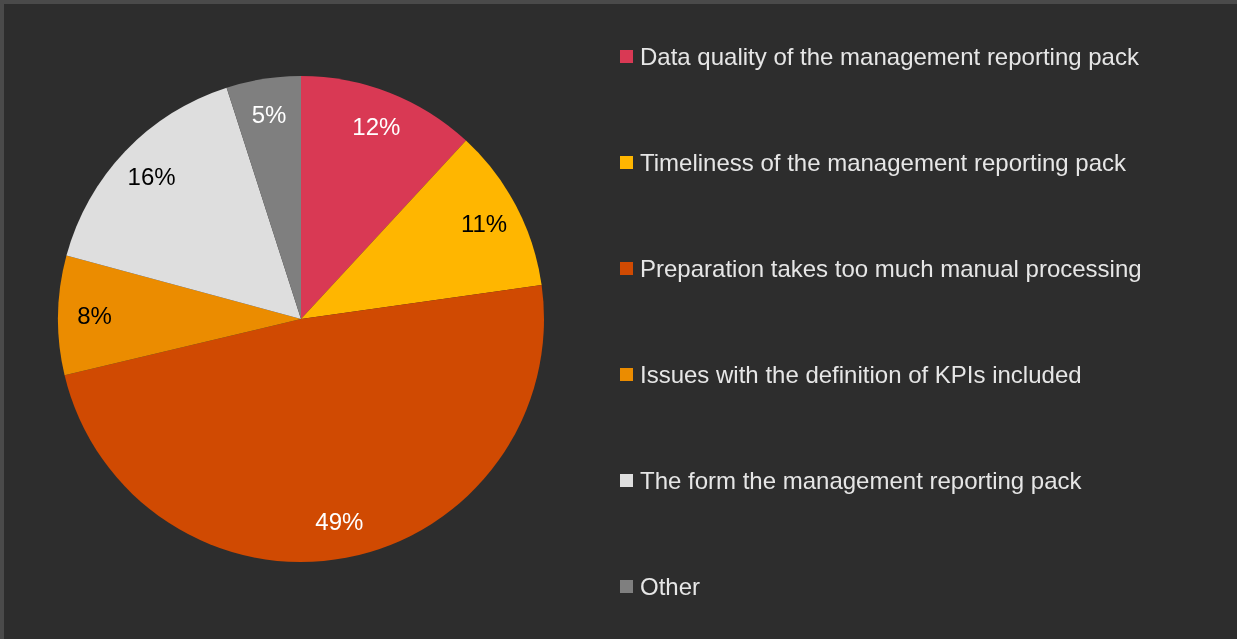  Describe the element at coordinates (861, 375) in the screenshot. I see `legend-label: Issues with the definition of KPIs included` at that location.